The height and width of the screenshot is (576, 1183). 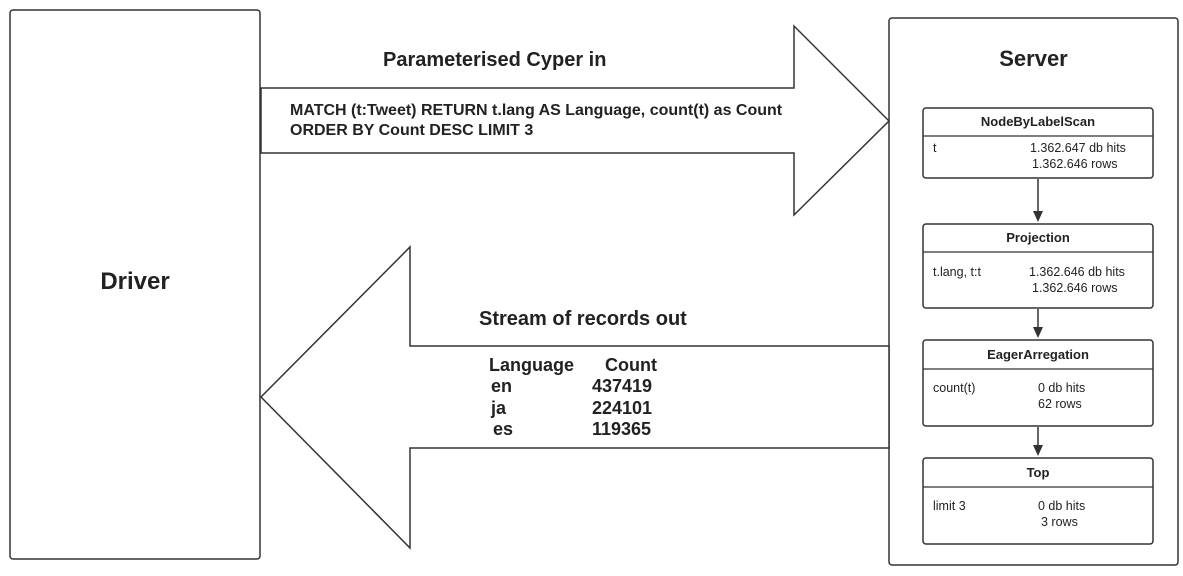 I want to click on plan-op-stat: 1.362.646 db hits, so click(x=1077, y=272).